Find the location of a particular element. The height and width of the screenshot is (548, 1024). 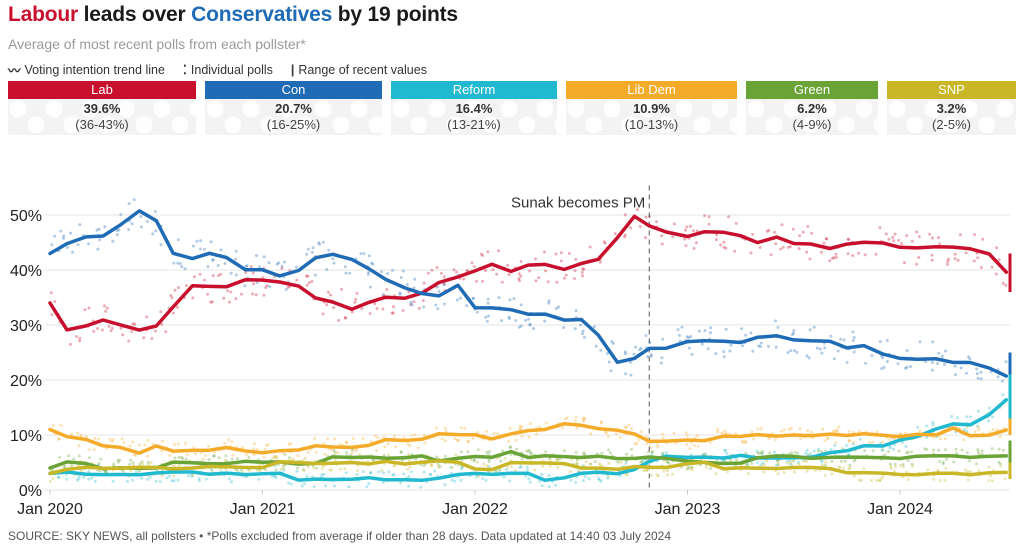

trend-line-snp is located at coordinates (528, 468).